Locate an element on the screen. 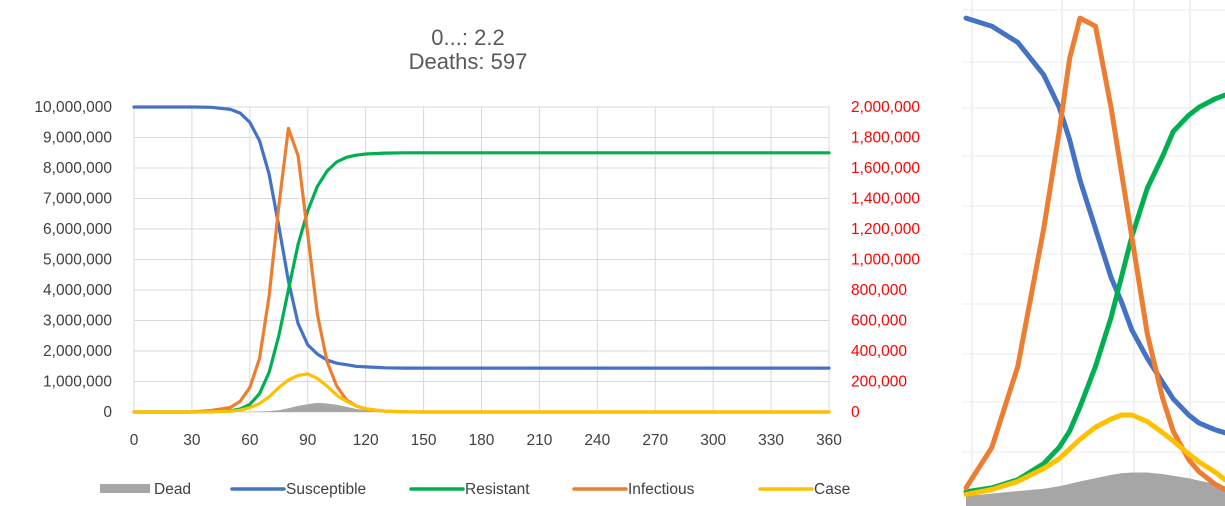  y-left-tick-label: 1,000,000 is located at coordinates (77, 382).